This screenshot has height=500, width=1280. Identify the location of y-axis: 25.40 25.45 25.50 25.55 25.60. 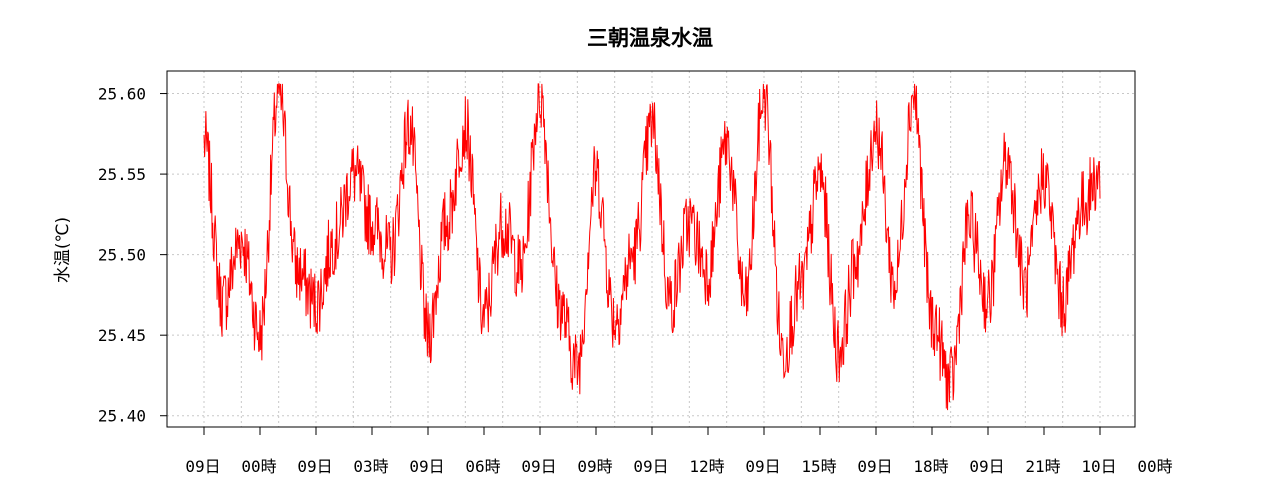
(132, 255).